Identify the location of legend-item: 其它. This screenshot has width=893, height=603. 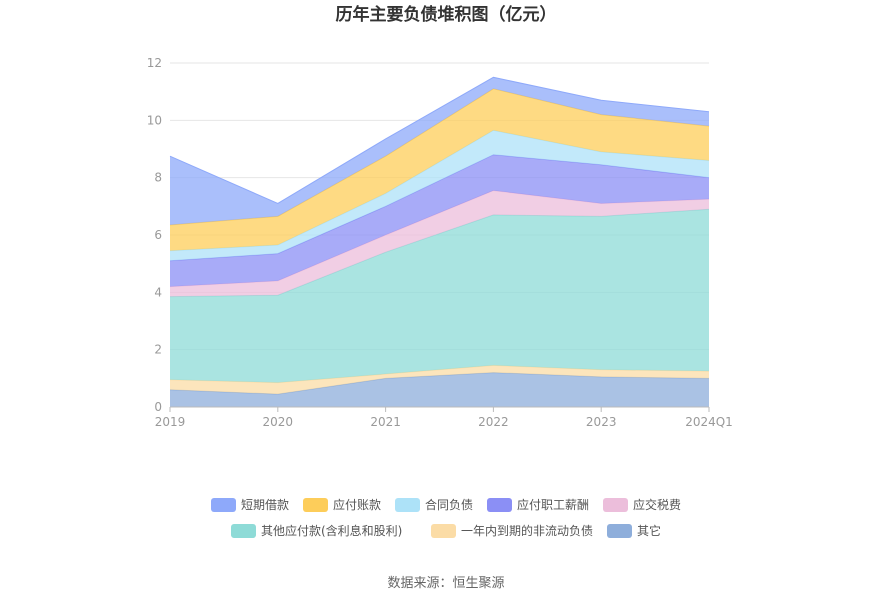
(634, 530).